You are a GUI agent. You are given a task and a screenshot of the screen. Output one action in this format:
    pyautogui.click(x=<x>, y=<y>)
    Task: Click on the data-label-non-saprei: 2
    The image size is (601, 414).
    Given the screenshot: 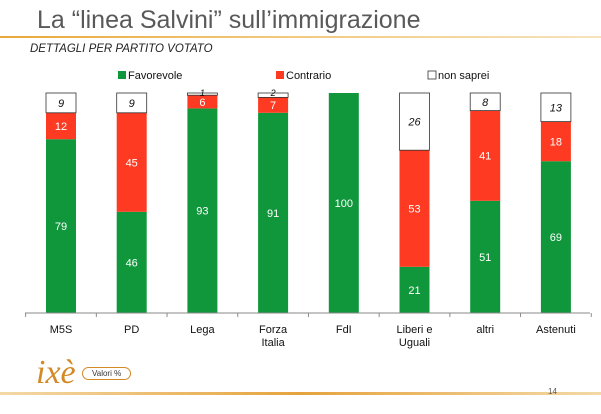 What is the action you would take?
    pyautogui.click(x=273, y=93)
    